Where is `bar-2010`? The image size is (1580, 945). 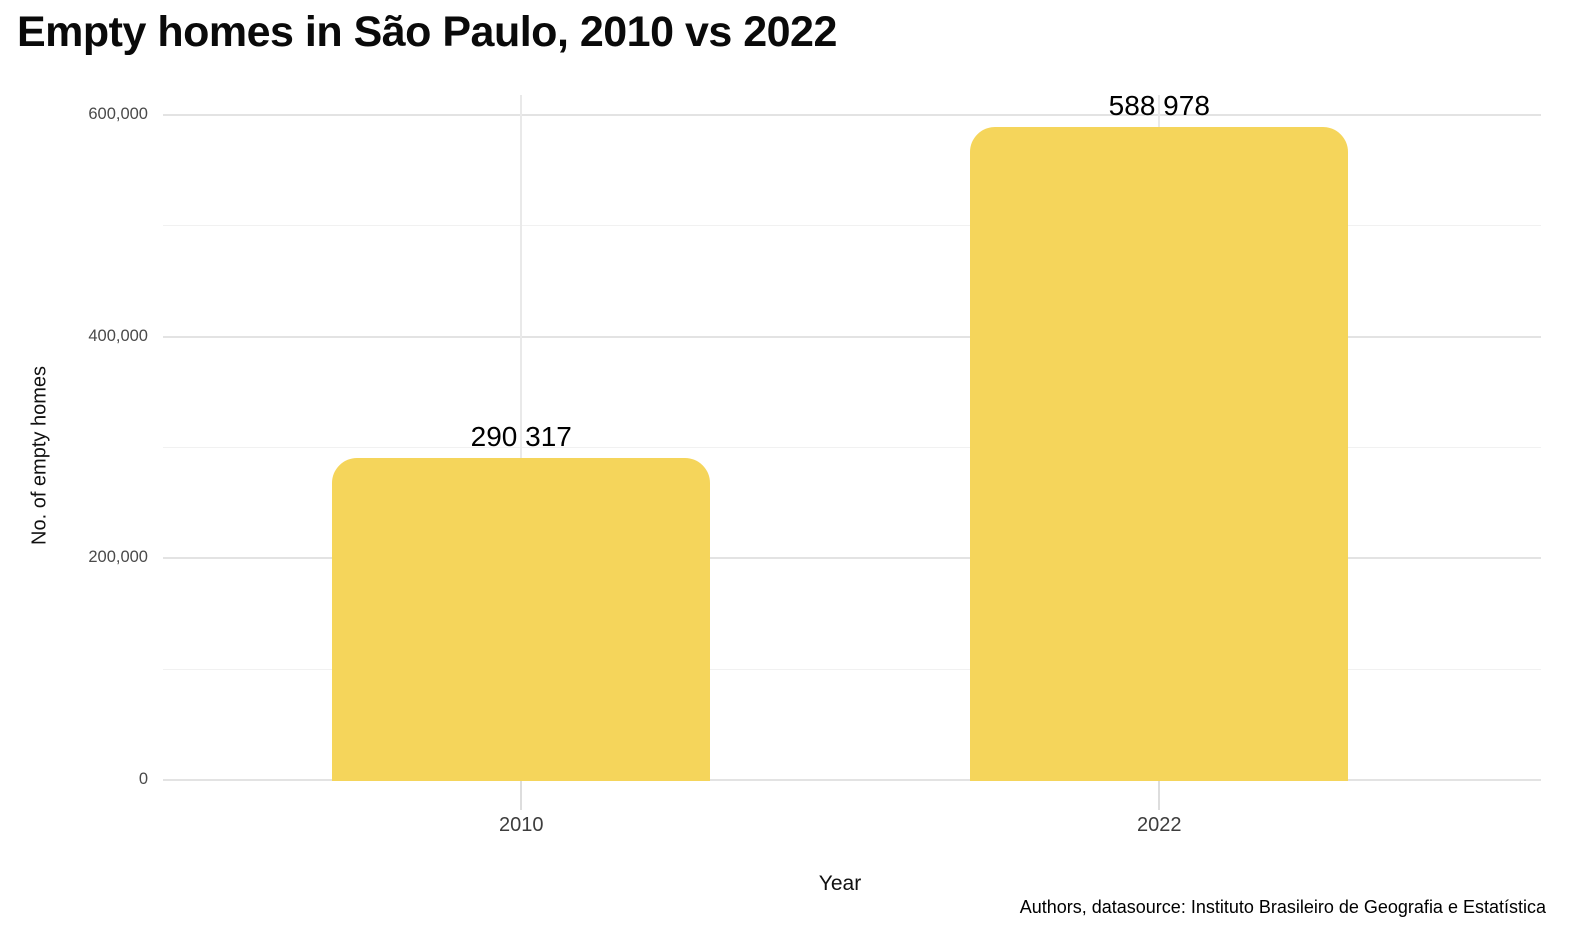 bar-2010 is located at coordinates (521, 619).